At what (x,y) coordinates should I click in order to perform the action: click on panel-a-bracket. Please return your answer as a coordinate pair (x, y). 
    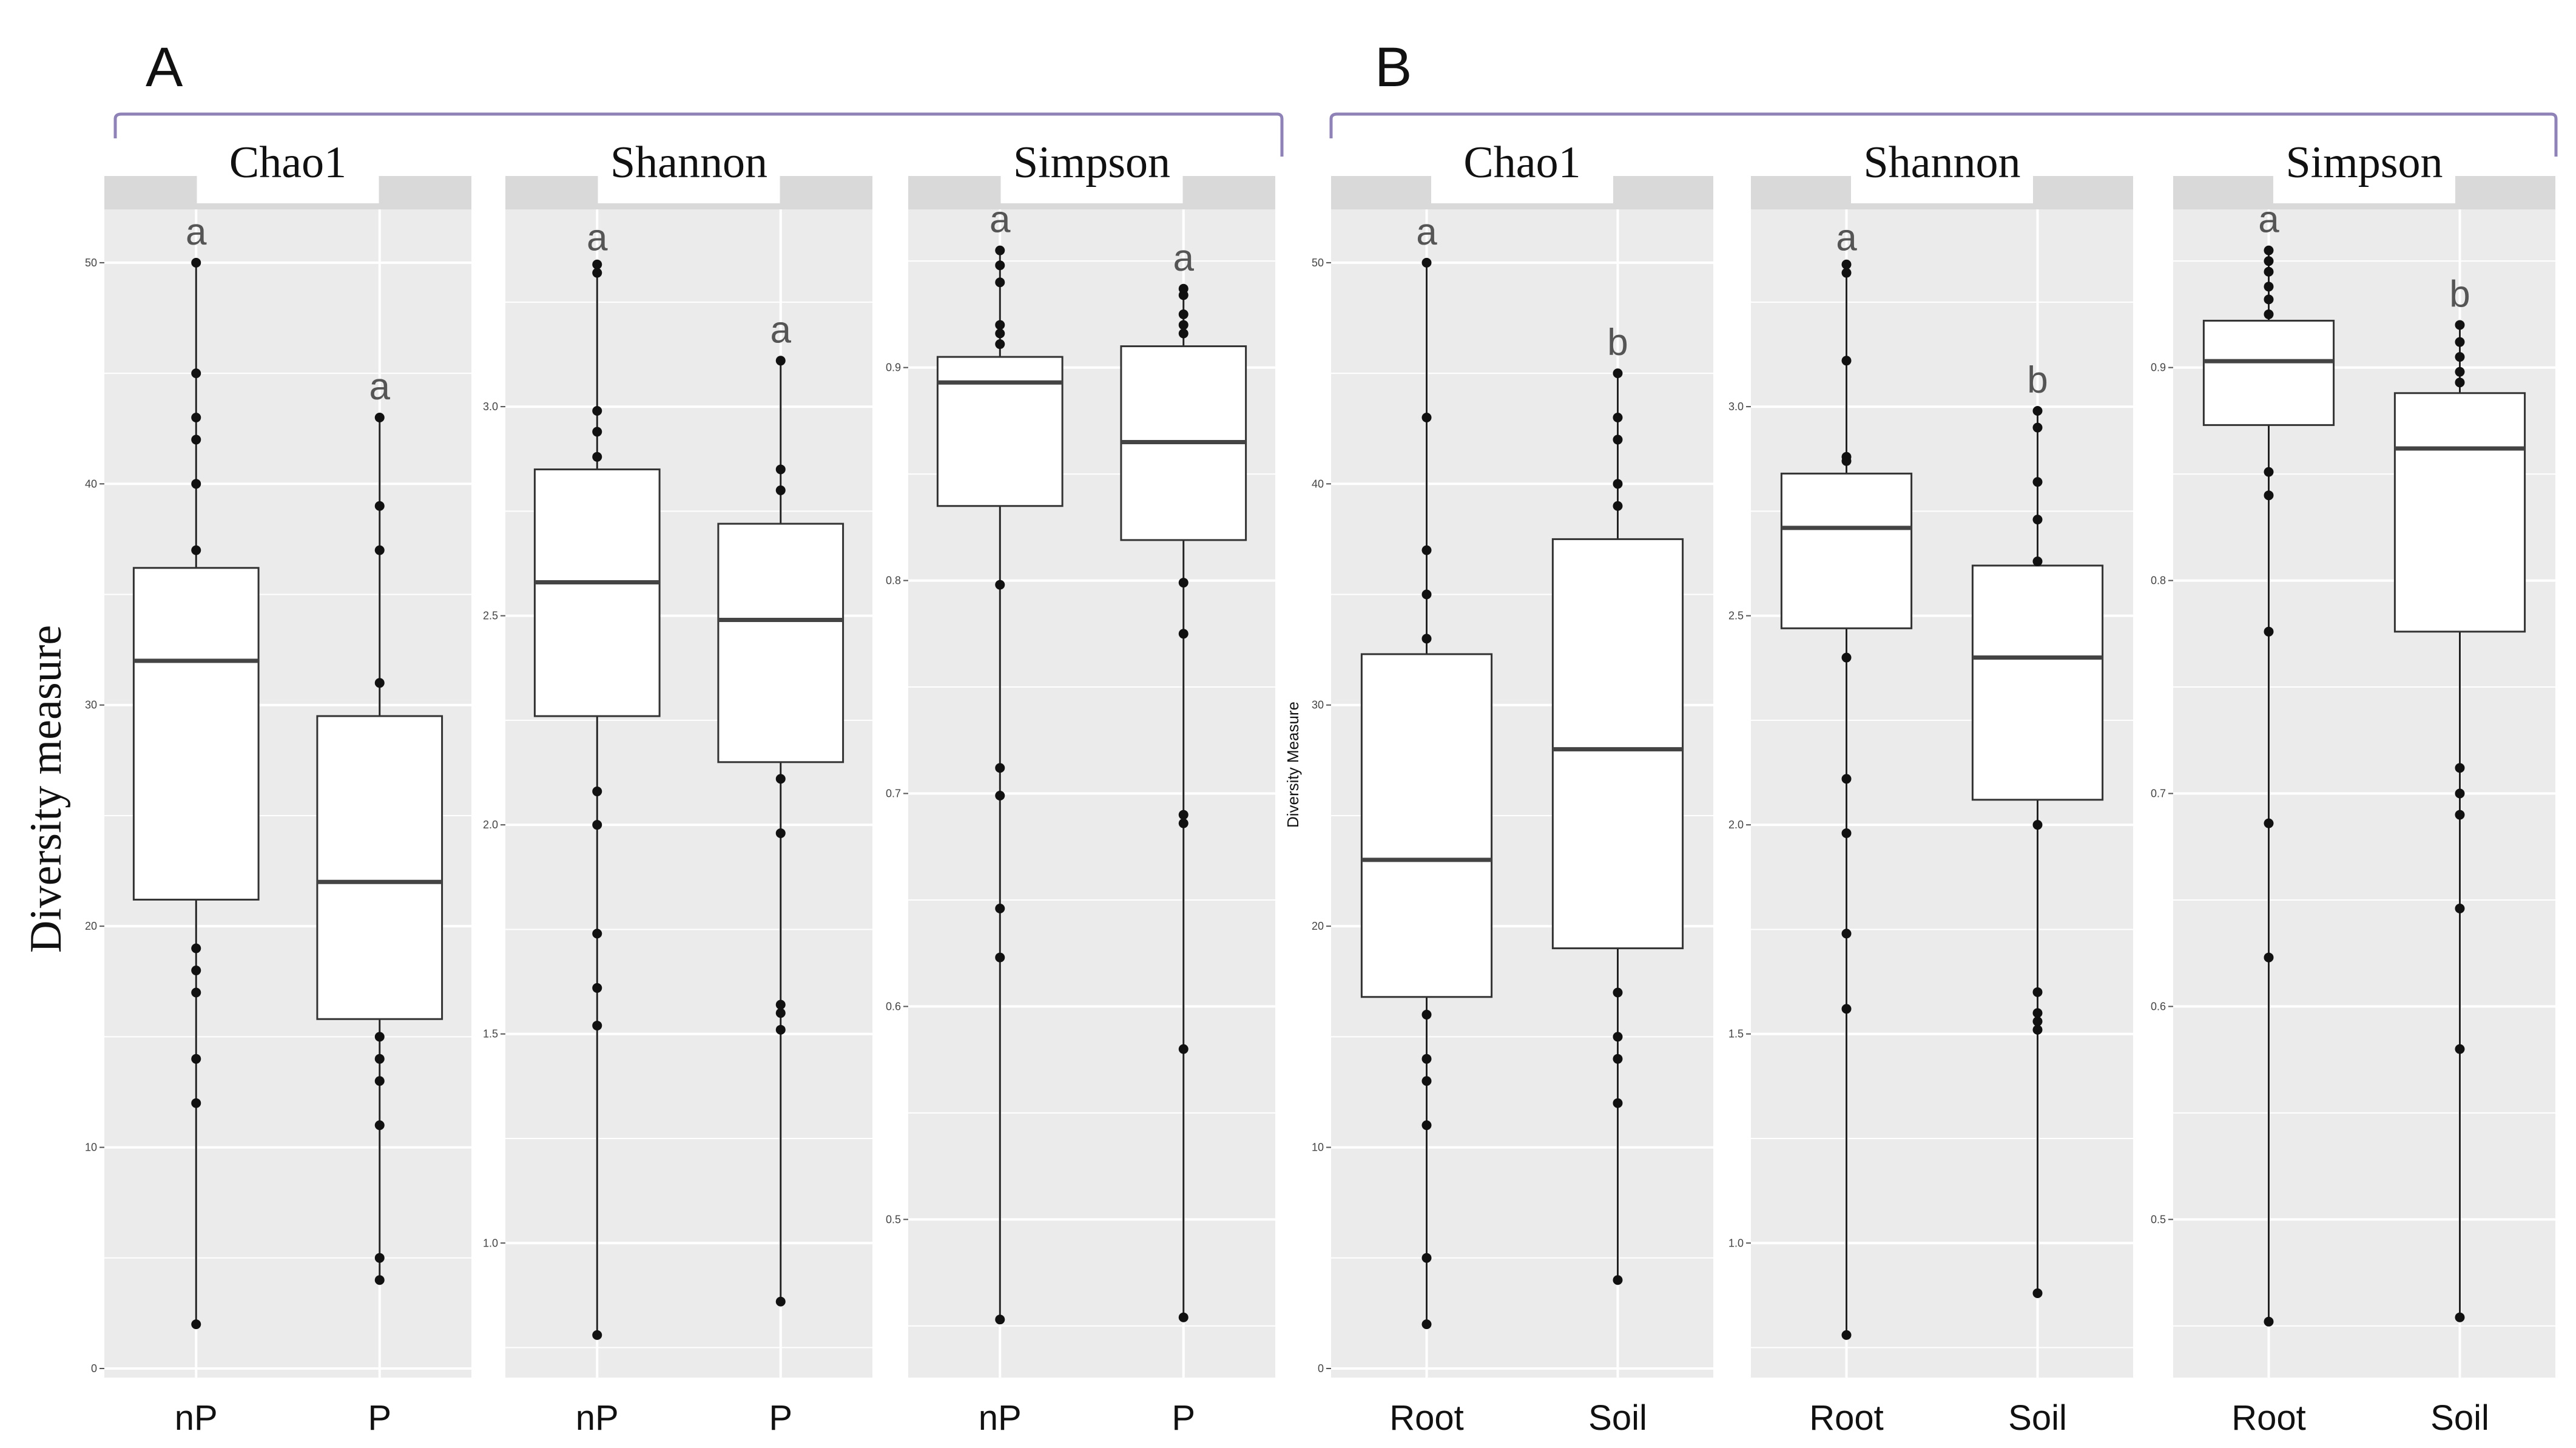
    Looking at the image, I should click on (698, 134).